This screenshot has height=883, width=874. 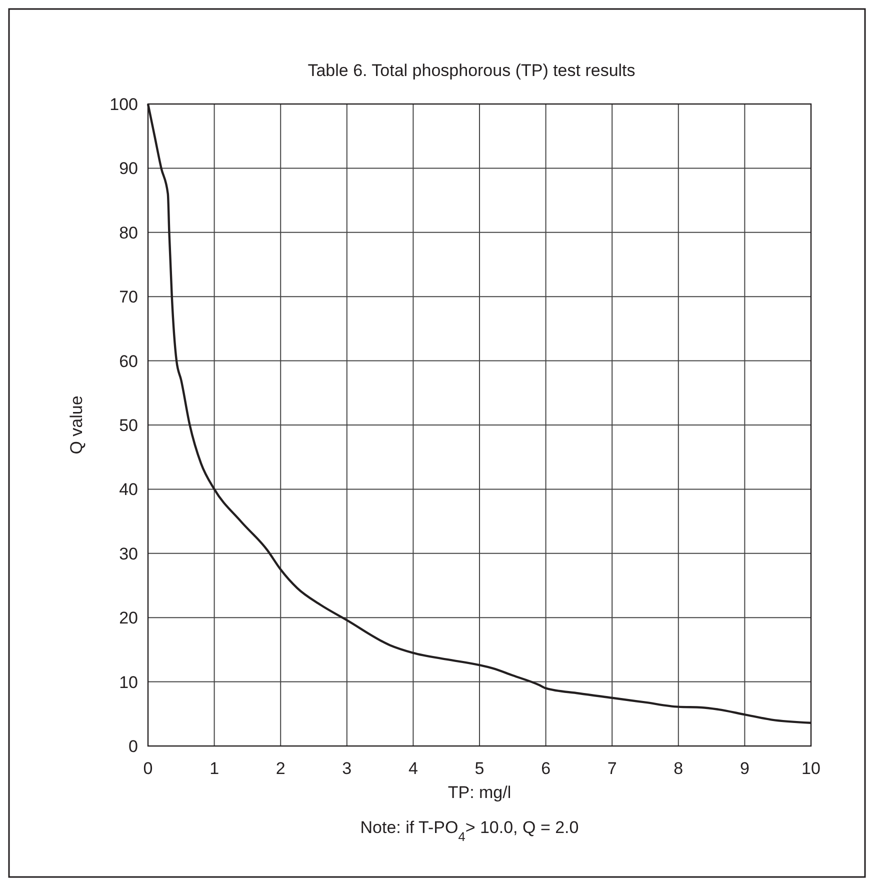 I want to click on y-axis-title: Q value, so click(x=76, y=425).